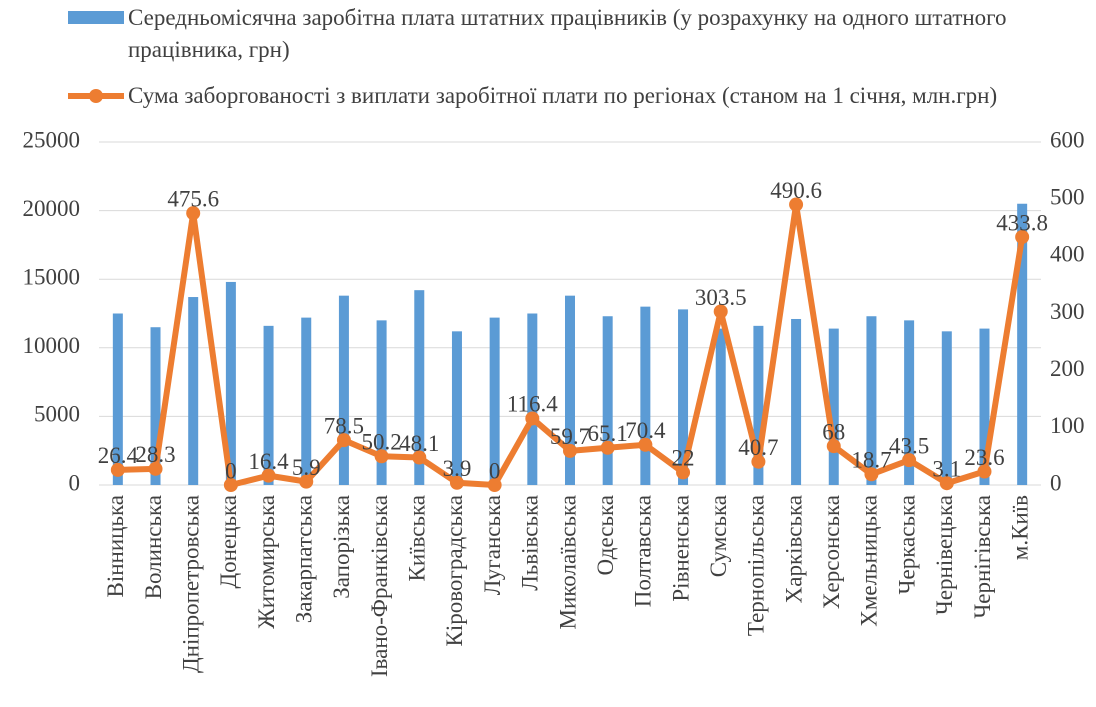 The height and width of the screenshot is (707, 1096). What do you see at coordinates (570, 436) in the screenshot?
I see `data-label: 59.7` at bounding box center [570, 436].